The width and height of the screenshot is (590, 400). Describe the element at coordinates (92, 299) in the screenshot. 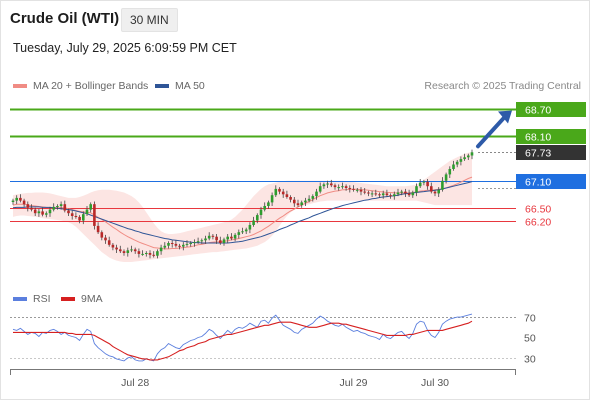

I see `legend-ma9-label: 9MA` at that location.